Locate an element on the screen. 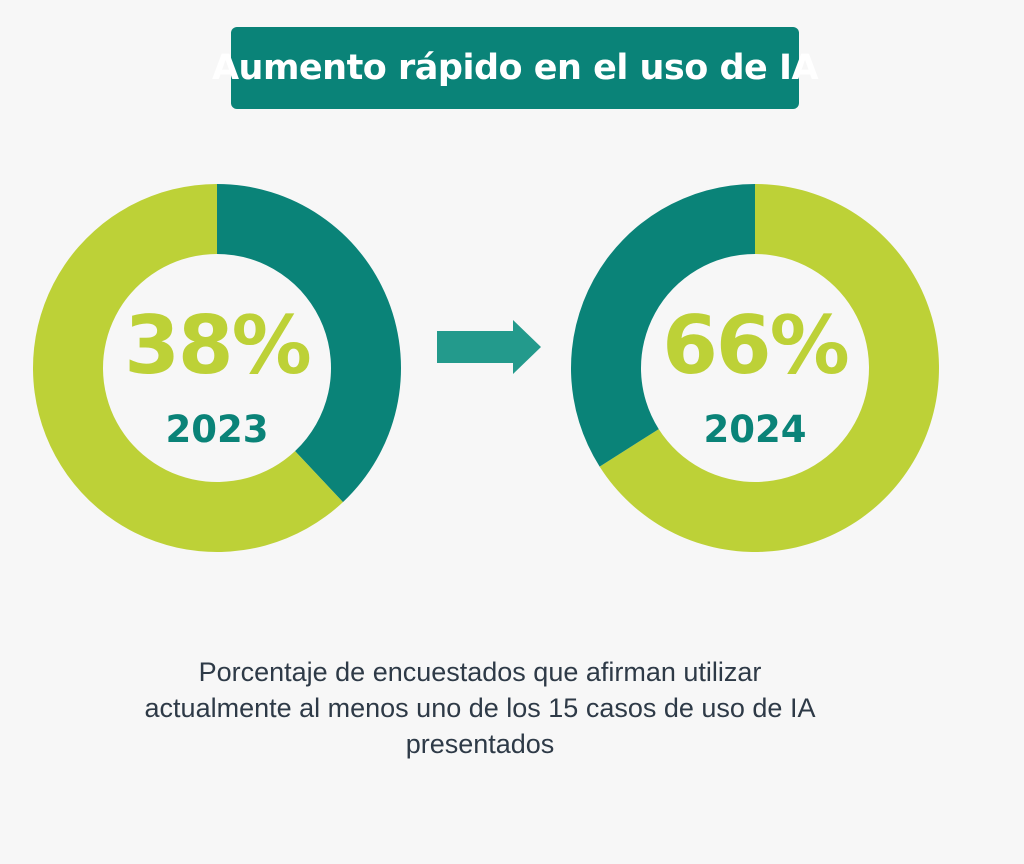 The width and height of the screenshot is (1024, 864). caption-line: presentados is located at coordinates (480, 744).